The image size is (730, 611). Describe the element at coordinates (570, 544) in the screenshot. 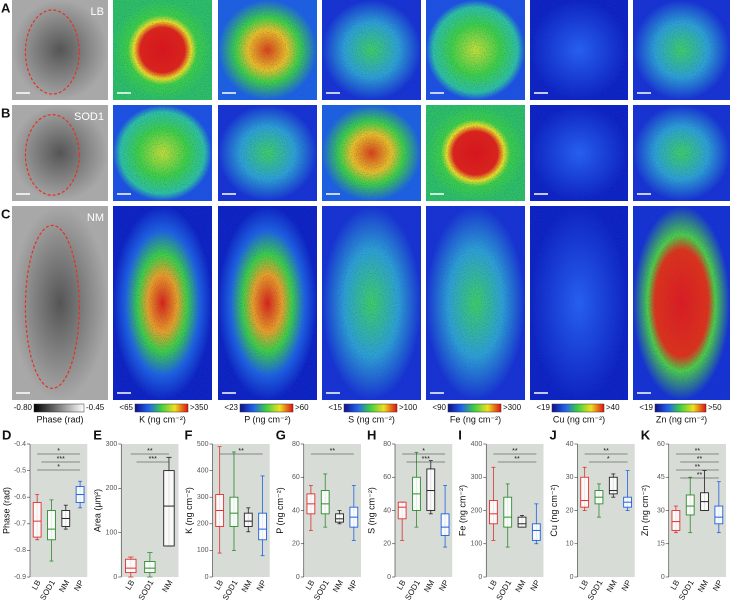

I see `y-tick-label: 10` at that location.